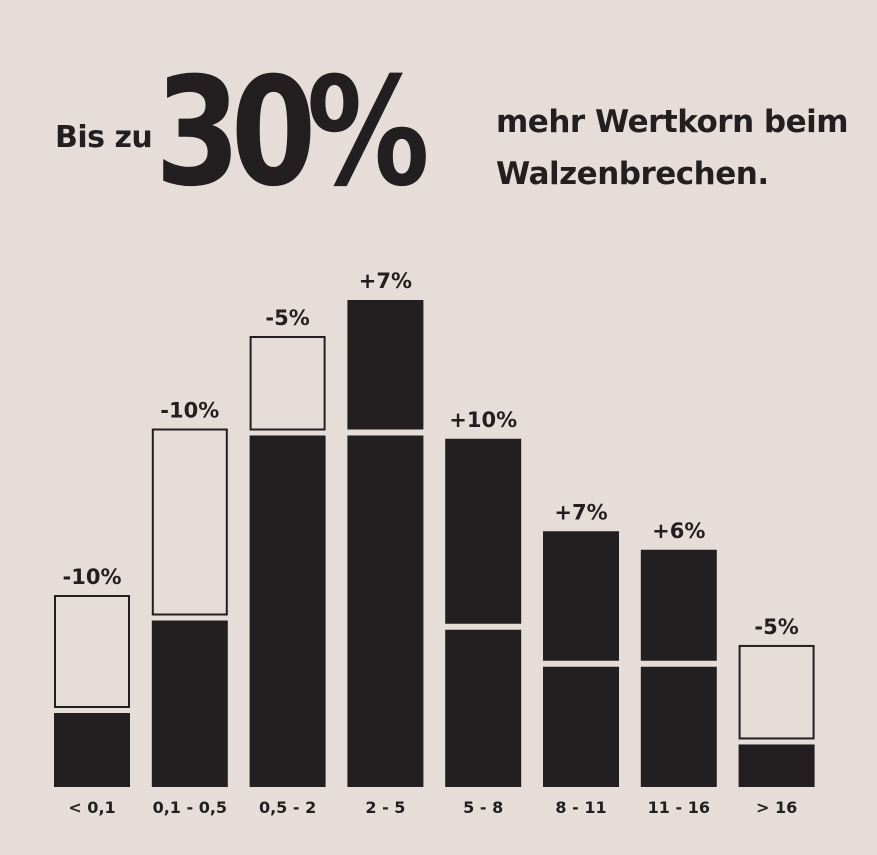 Image resolution: width=877 pixels, height=855 pixels. I want to click on tick-label-1: < 0,1, so click(91, 807).